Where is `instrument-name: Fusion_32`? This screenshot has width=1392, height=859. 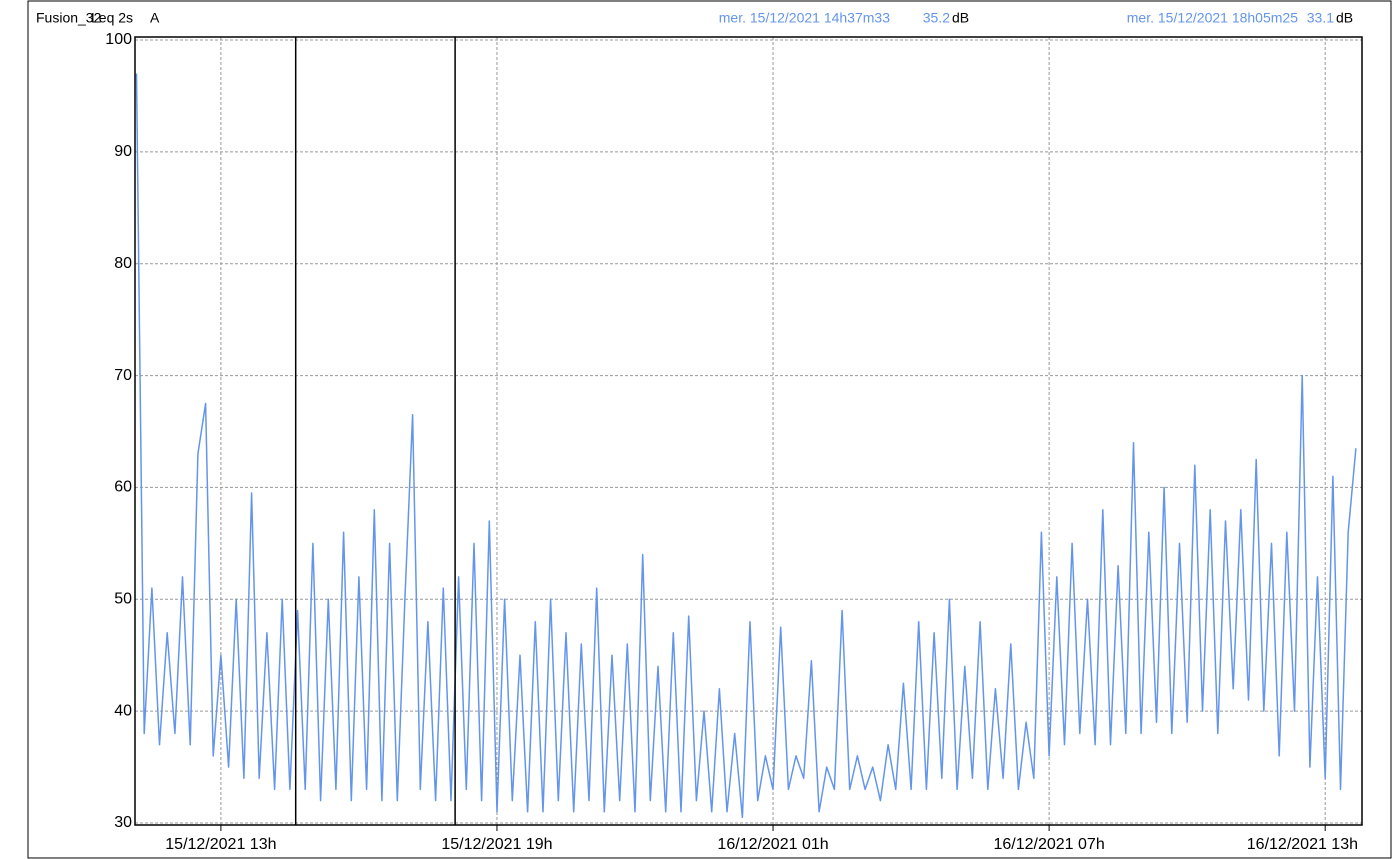 instrument-name: Fusion_32 is located at coordinates (69, 18).